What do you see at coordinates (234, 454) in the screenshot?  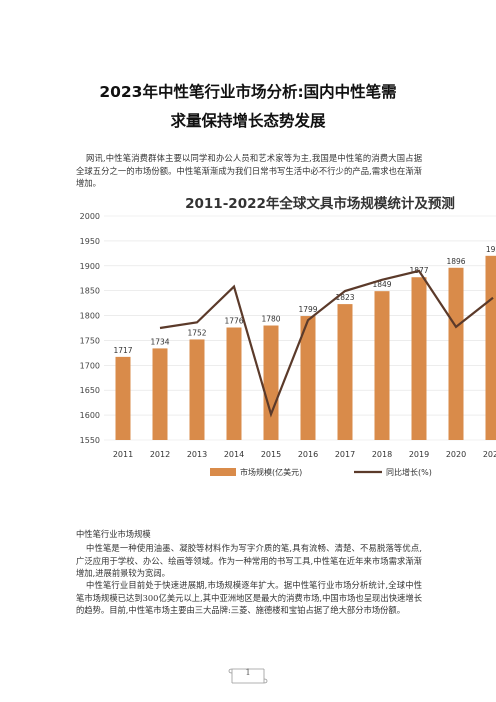 I see `x-tick-label: 2014` at bounding box center [234, 454].